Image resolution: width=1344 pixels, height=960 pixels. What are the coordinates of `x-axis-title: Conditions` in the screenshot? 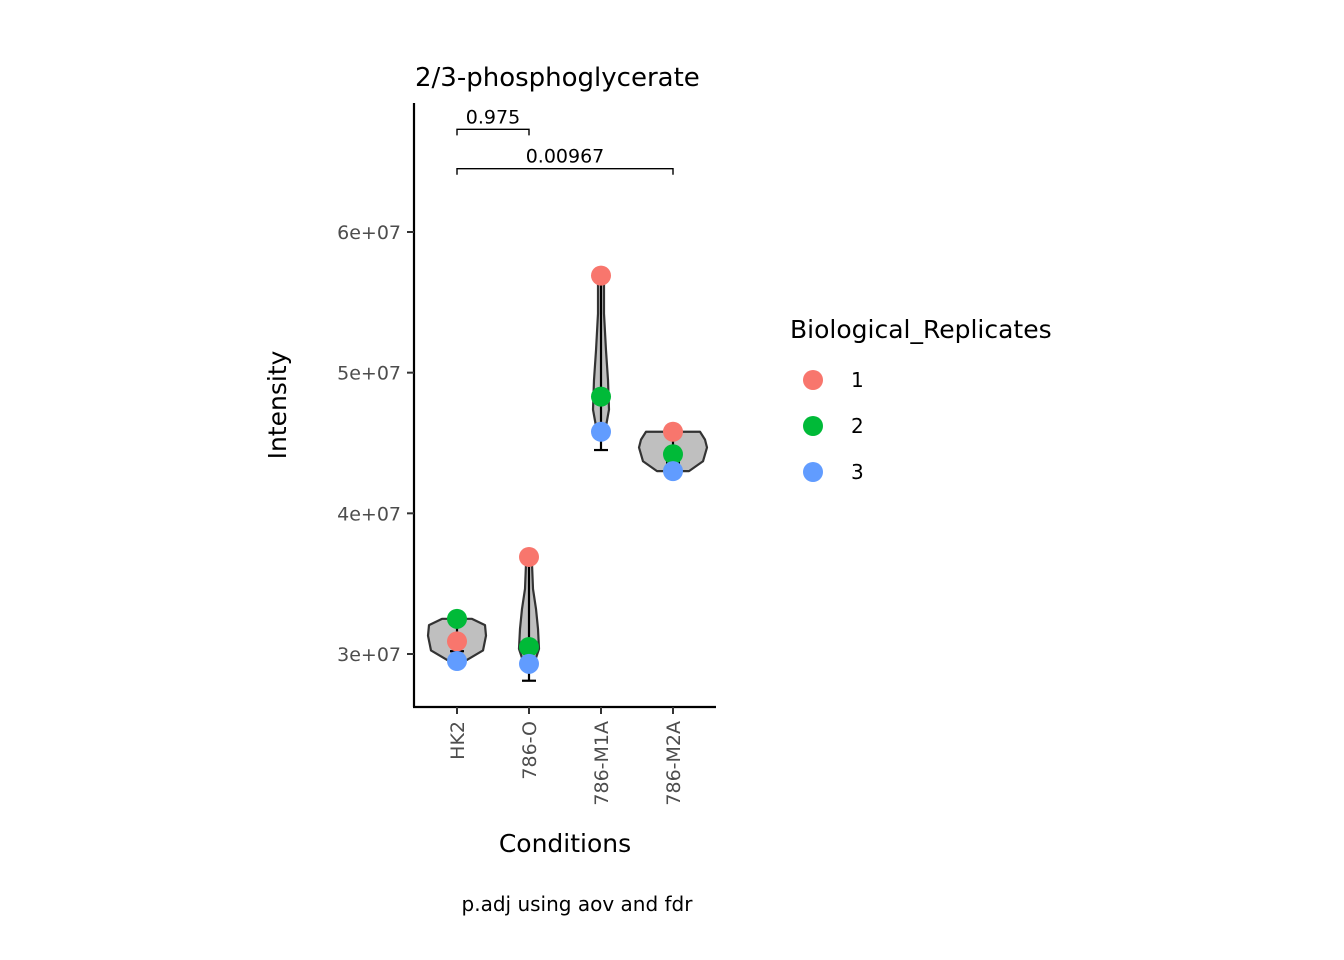 It's located at (565, 843).